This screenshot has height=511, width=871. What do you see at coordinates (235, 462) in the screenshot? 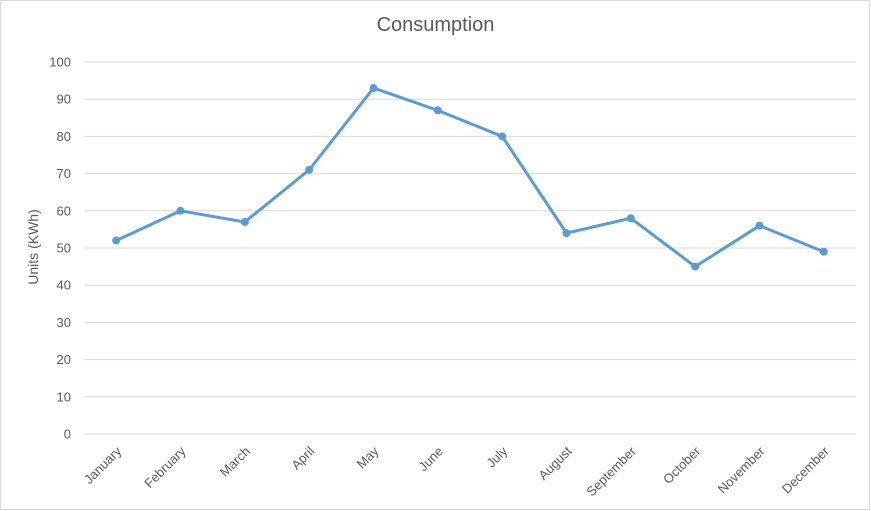
I see `x-tick-label: March` at bounding box center [235, 462].